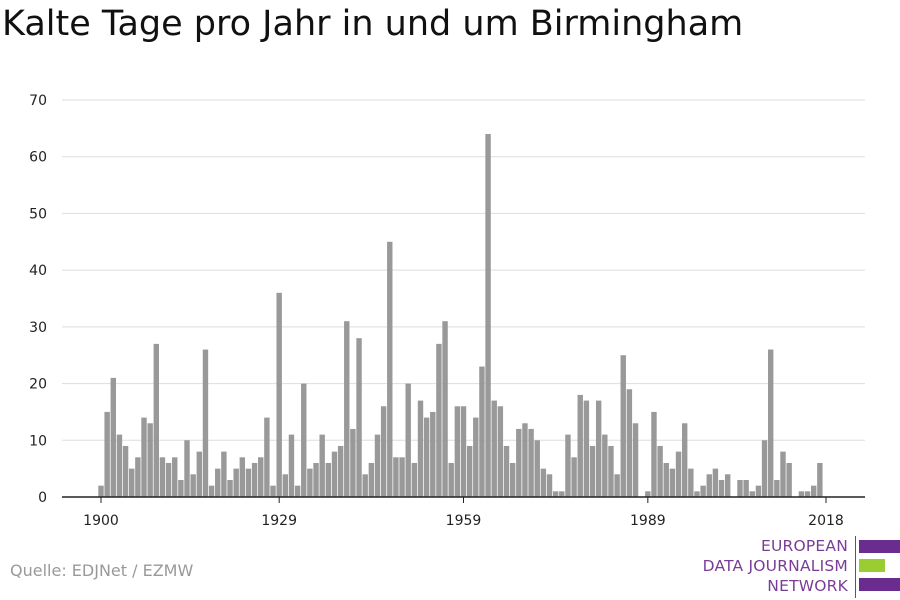 The height and width of the screenshot is (600, 900). What do you see at coordinates (383, 451) in the screenshot?
I see `bar-1946` at bounding box center [383, 451].